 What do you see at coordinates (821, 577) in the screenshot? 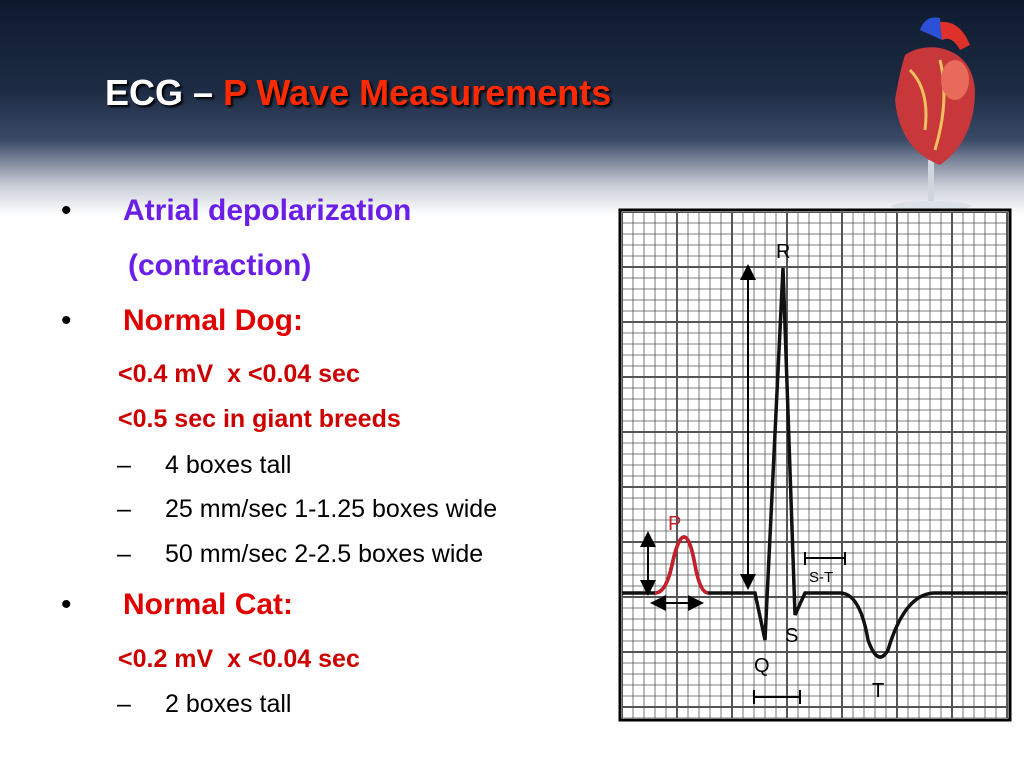
I see `wave-label: S-T` at bounding box center [821, 577].